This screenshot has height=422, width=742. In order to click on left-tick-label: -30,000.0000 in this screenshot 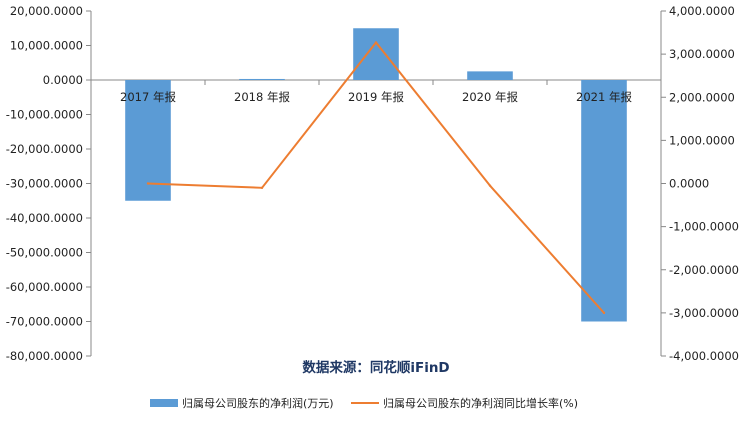, I will do `click(44, 184)`.